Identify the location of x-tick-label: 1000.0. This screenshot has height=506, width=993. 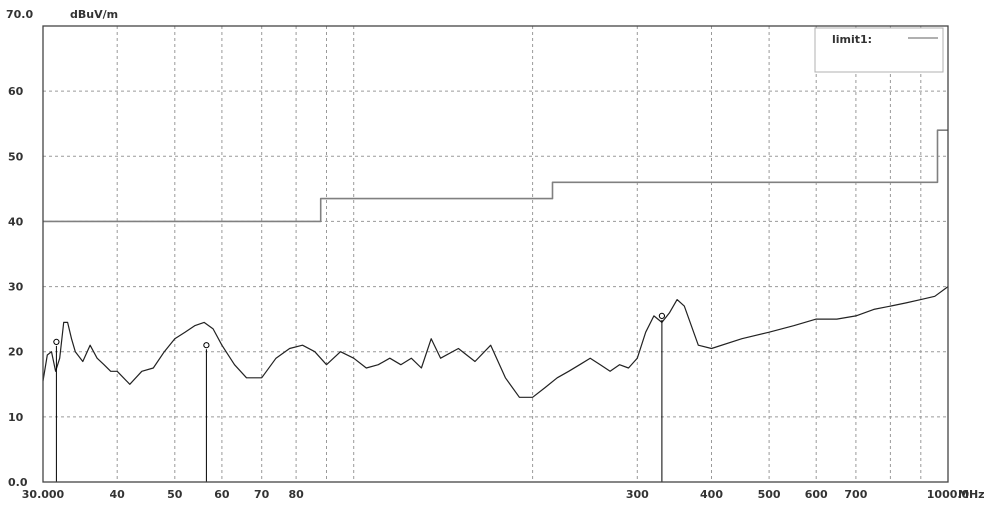
(948, 494).